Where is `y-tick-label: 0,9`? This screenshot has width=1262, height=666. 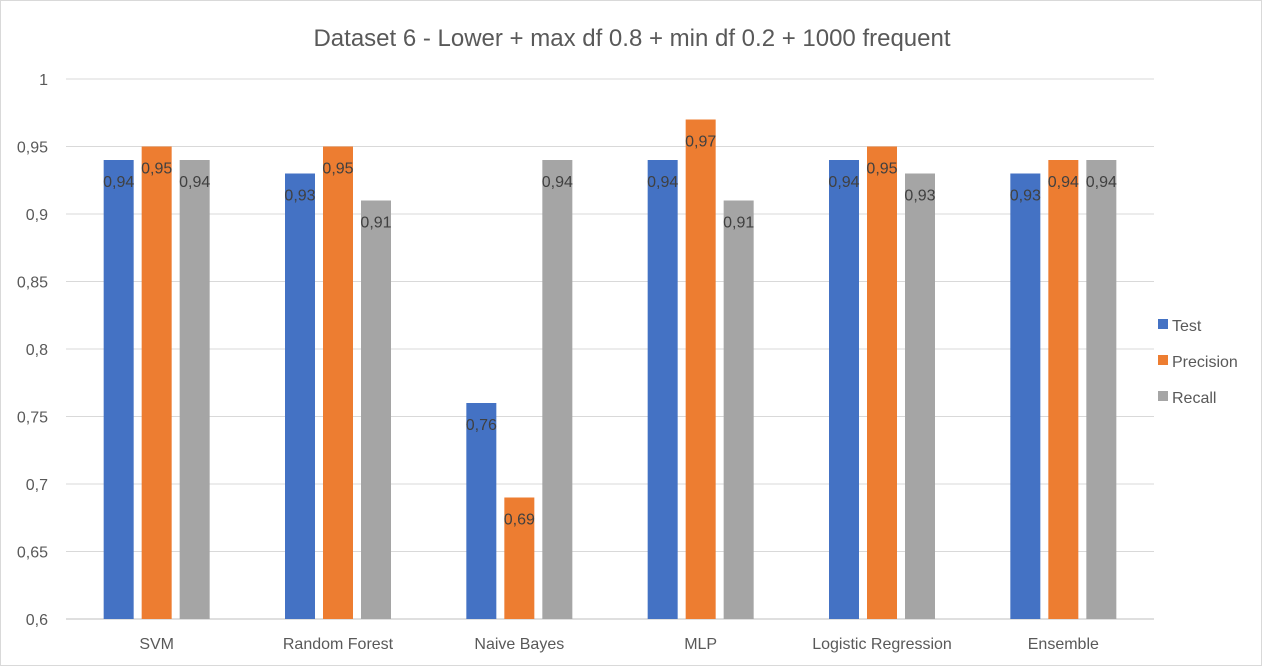 y-tick-label: 0,9 is located at coordinates (37, 215).